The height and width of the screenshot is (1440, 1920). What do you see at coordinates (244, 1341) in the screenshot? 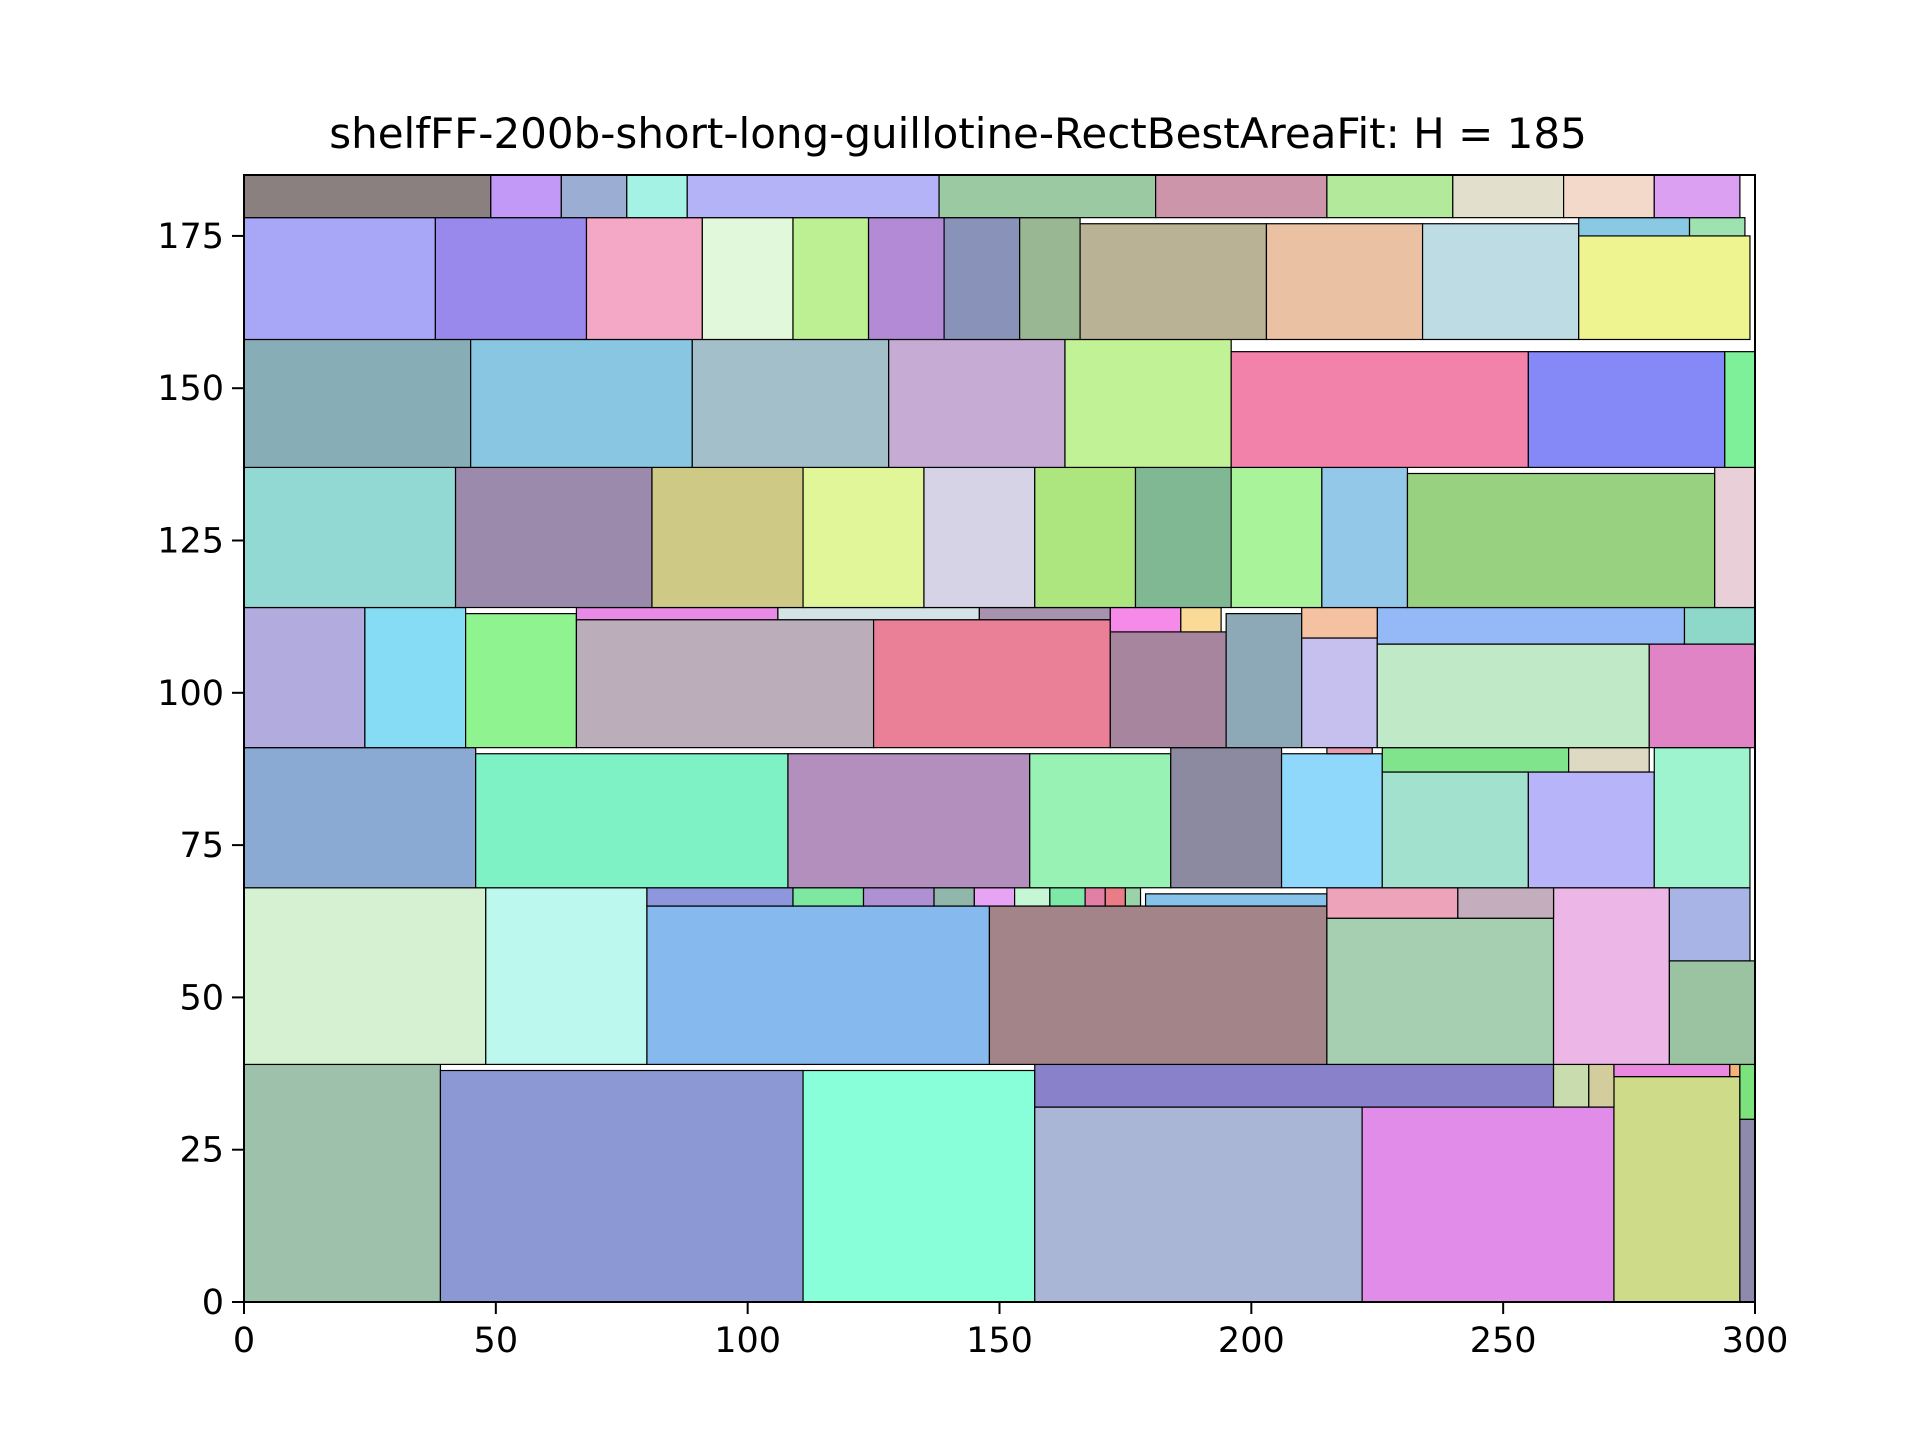
I see `x-tick-label-0: 0` at bounding box center [244, 1341].